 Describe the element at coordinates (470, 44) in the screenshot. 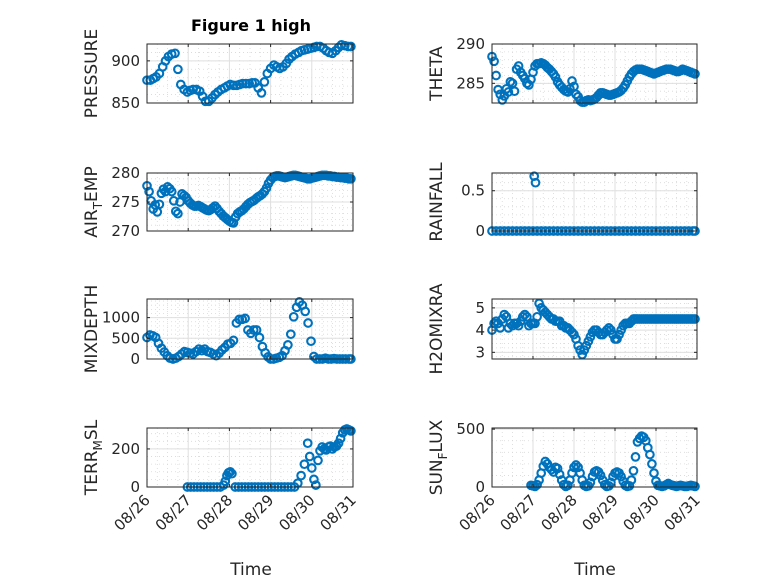

I see `y-tick-label: 290` at that location.